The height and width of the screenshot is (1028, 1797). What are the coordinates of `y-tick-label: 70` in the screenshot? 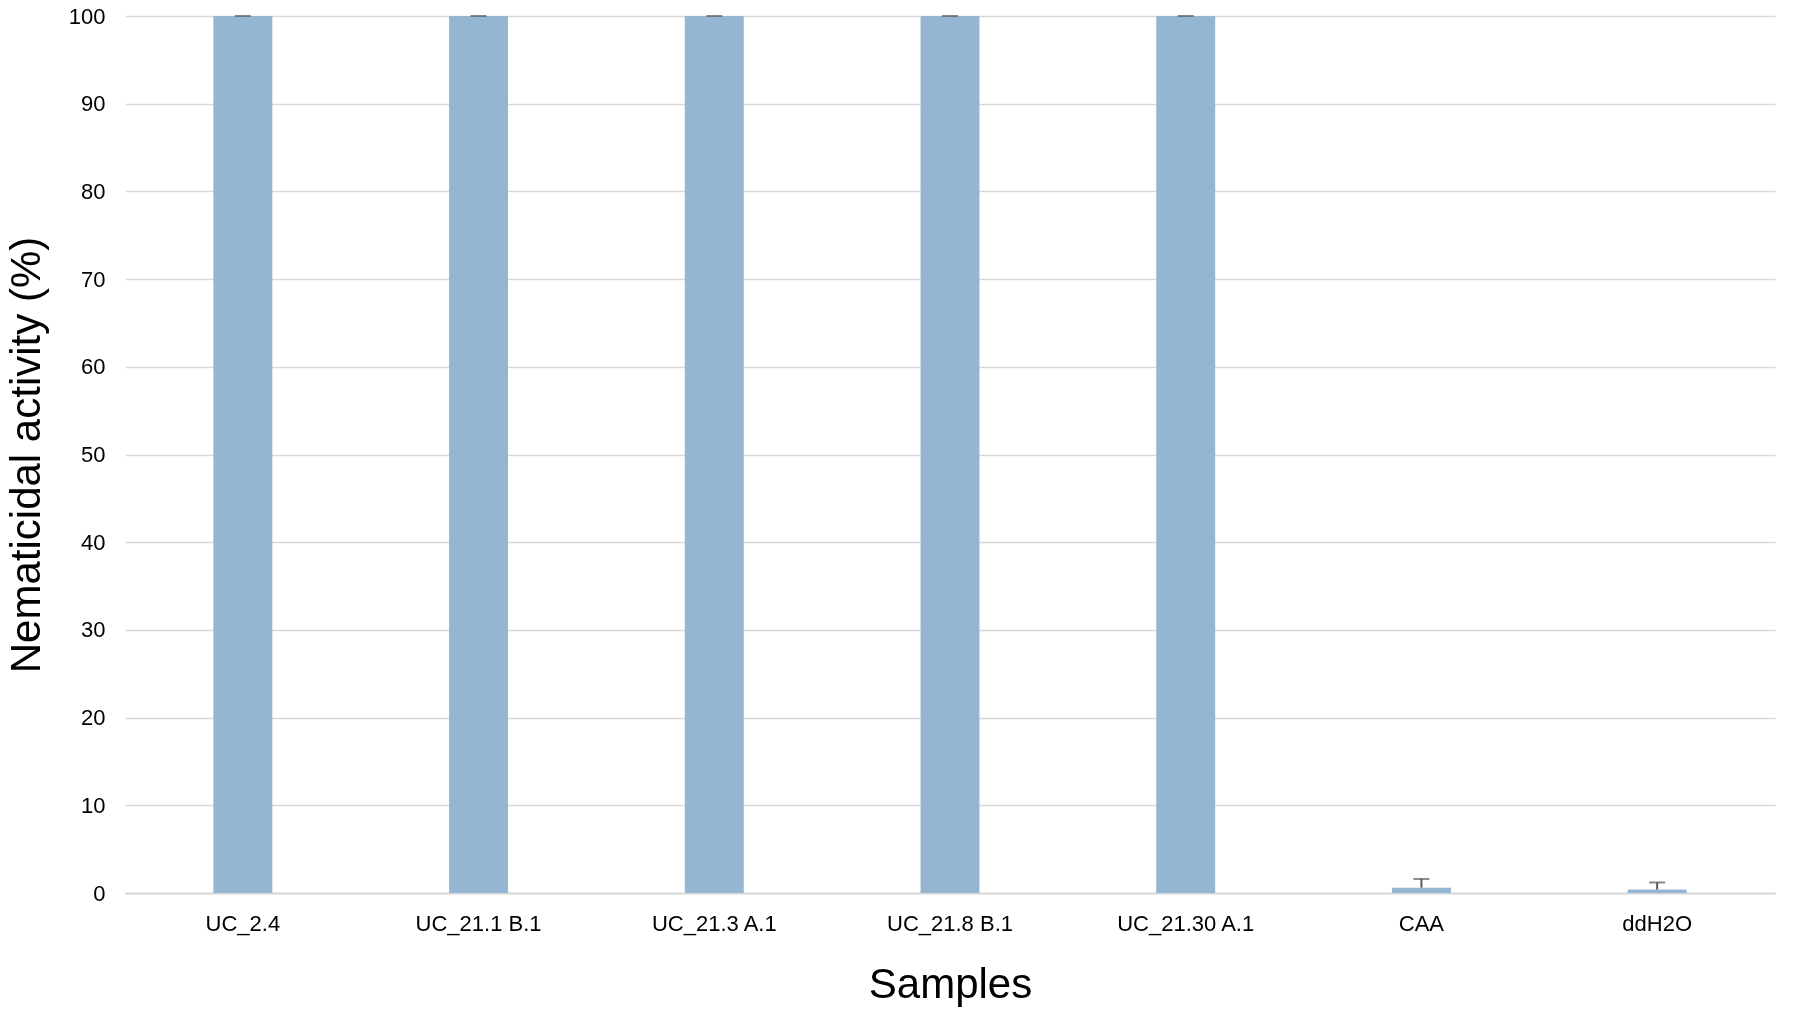 It's located at (93, 279).